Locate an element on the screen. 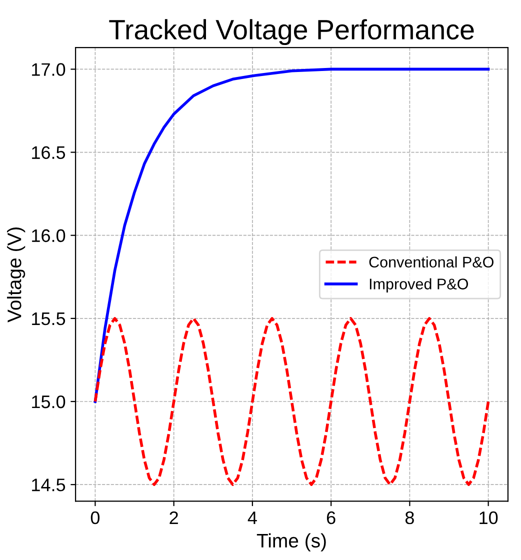  x-tick-label: 8 is located at coordinates (409, 517).